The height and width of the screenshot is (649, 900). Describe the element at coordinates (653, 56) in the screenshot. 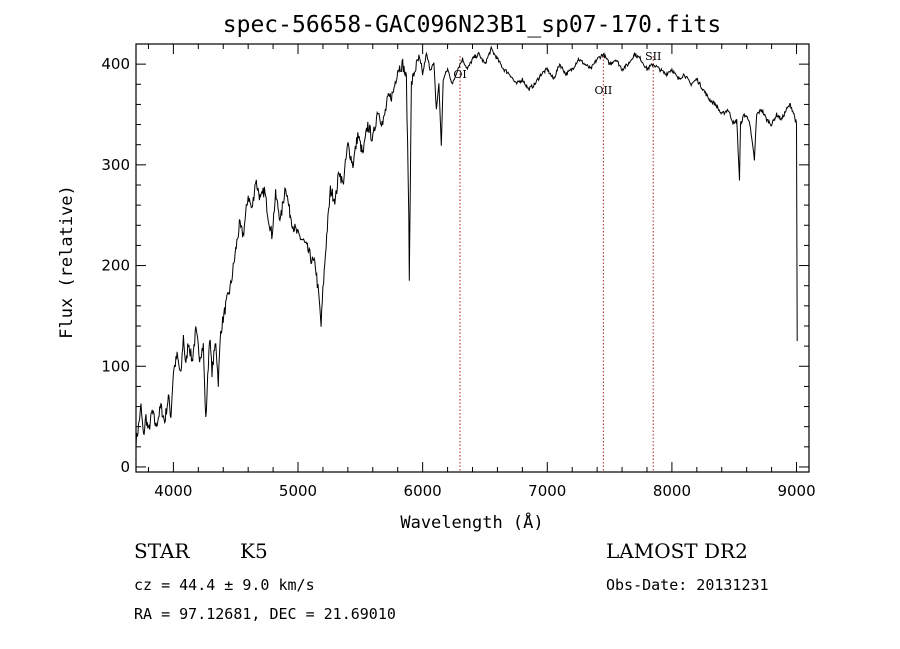

I see `spectral-line-label: SII` at that location.